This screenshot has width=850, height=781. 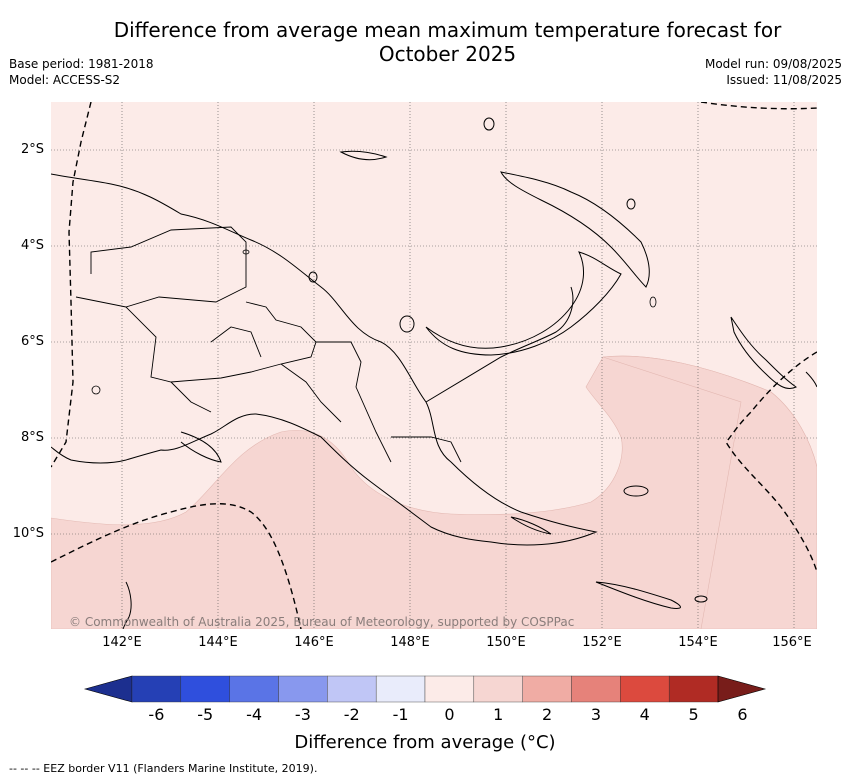 What do you see at coordinates (447, 54) in the screenshot?
I see `title-line-2: October 2025` at bounding box center [447, 54].